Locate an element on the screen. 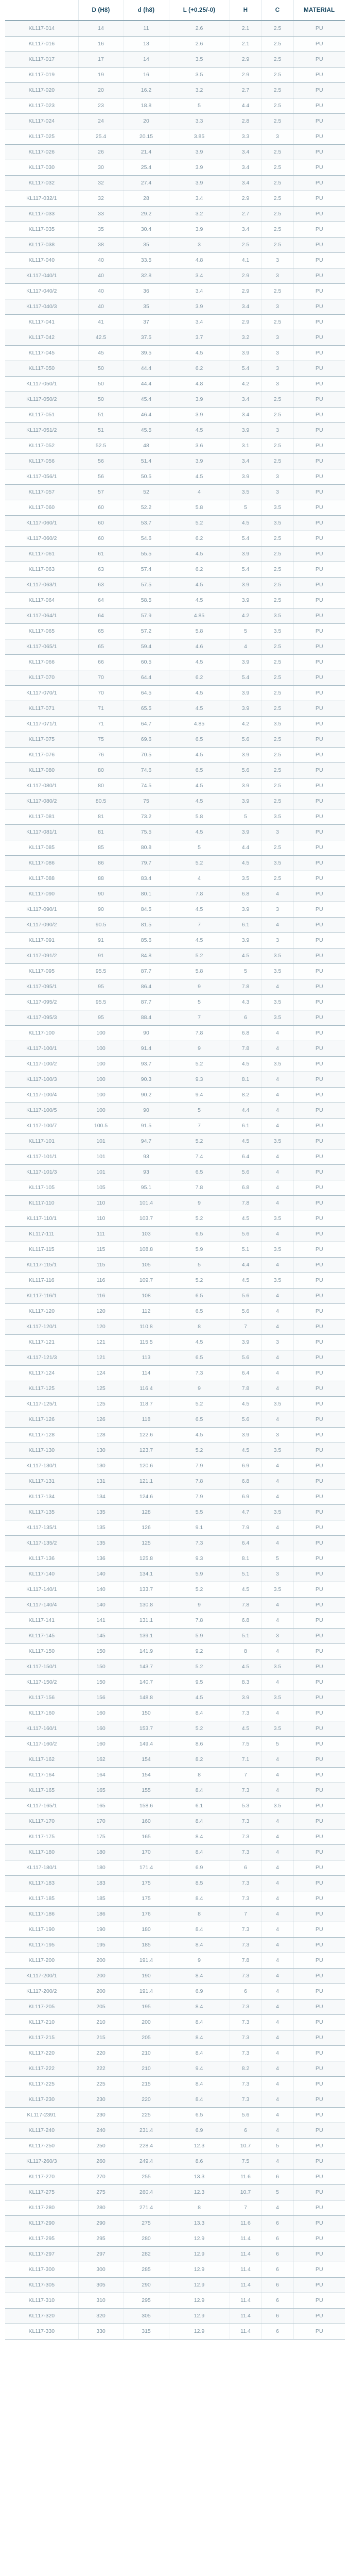 This screenshot has height=2576, width=350. cell-dimension-L: 3.9 is located at coordinates (199, 168).